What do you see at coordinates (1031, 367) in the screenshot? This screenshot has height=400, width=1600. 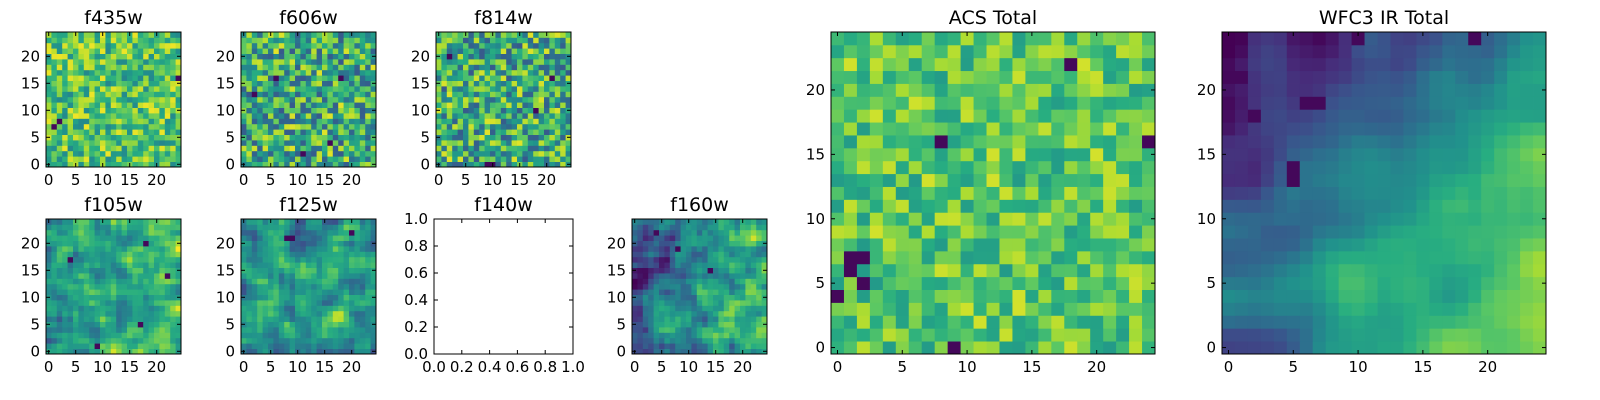 I see `x-tick-label: 15` at bounding box center [1031, 367].